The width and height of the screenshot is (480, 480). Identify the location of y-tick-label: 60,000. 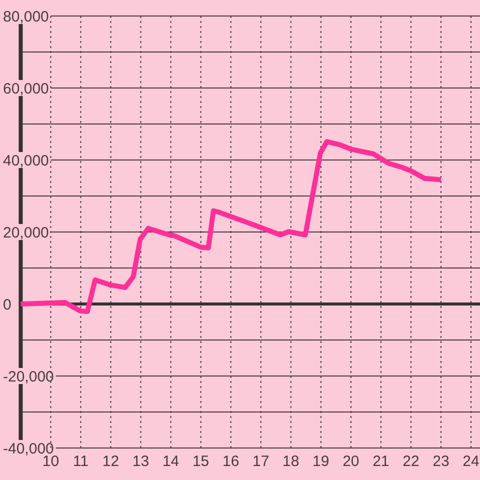
(26, 89).